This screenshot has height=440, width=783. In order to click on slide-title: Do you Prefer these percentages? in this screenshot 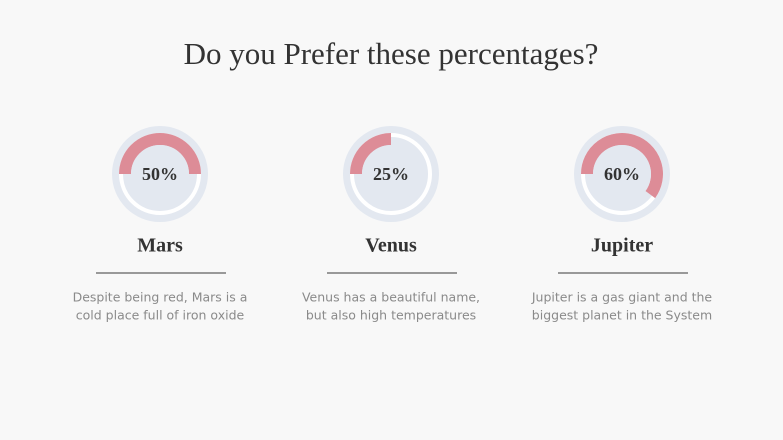, I will do `click(391, 53)`.